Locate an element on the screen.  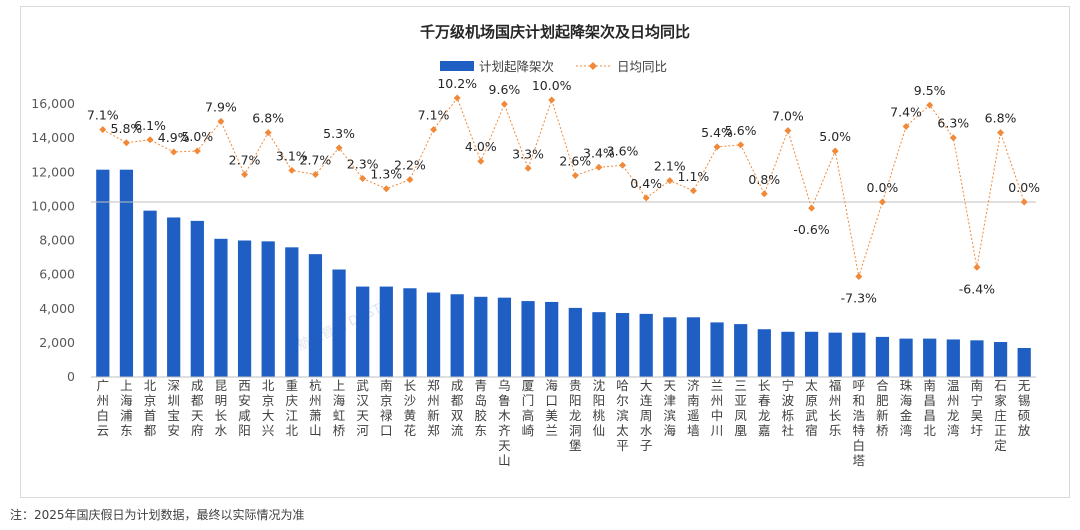
pct-label: 7.1% is located at coordinates (103, 115).